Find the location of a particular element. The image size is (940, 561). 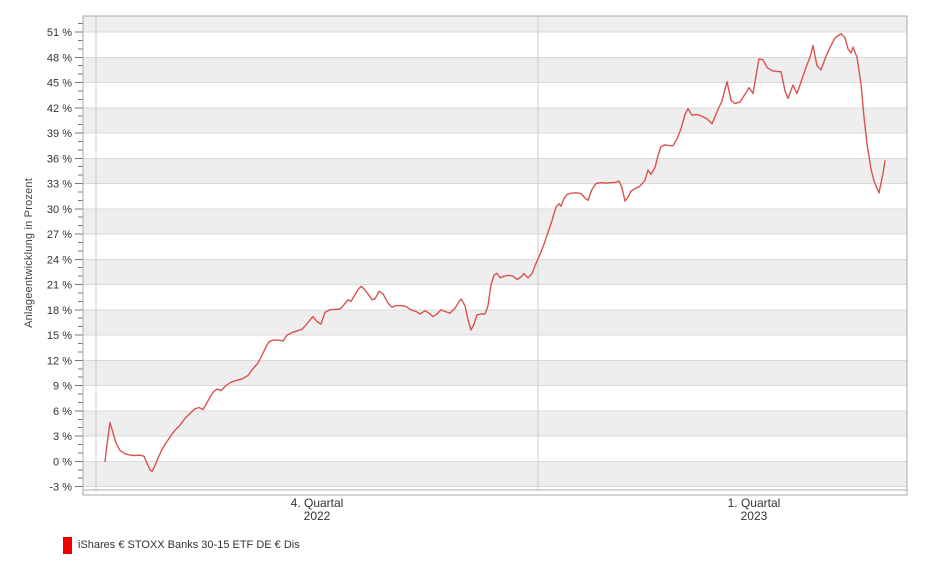

y-axis-ticks is located at coordinates (79, 255).